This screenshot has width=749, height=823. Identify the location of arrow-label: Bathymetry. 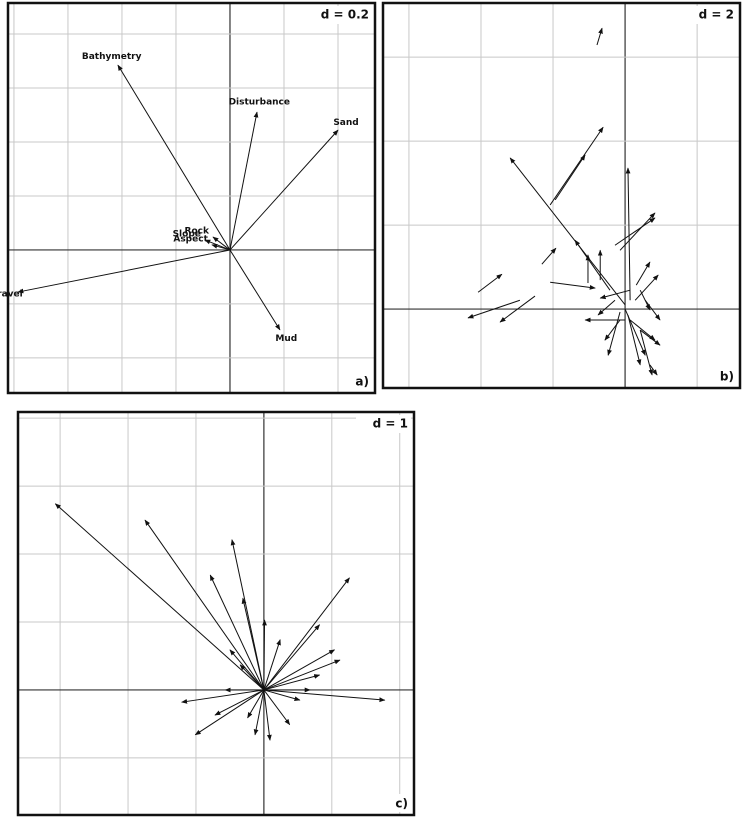
(112, 57).